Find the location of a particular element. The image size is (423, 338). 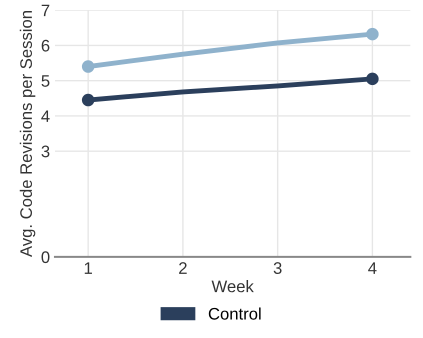

y-tick-label: 7 is located at coordinates (46, 10).